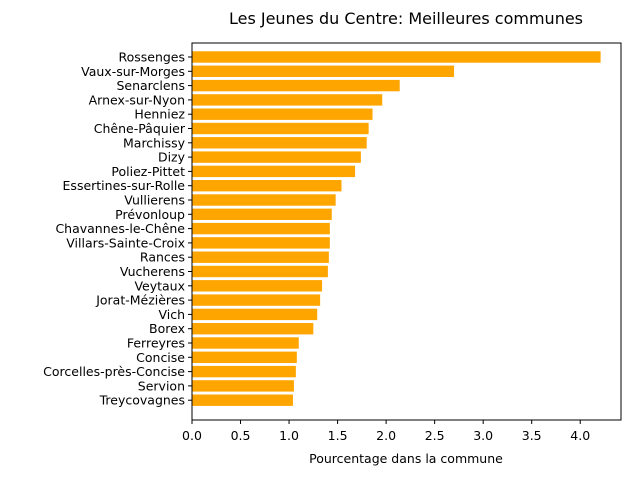  Describe the element at coordinates (159, 114) in the screenshot. I see `y-tick-label: Henniez` at that location.